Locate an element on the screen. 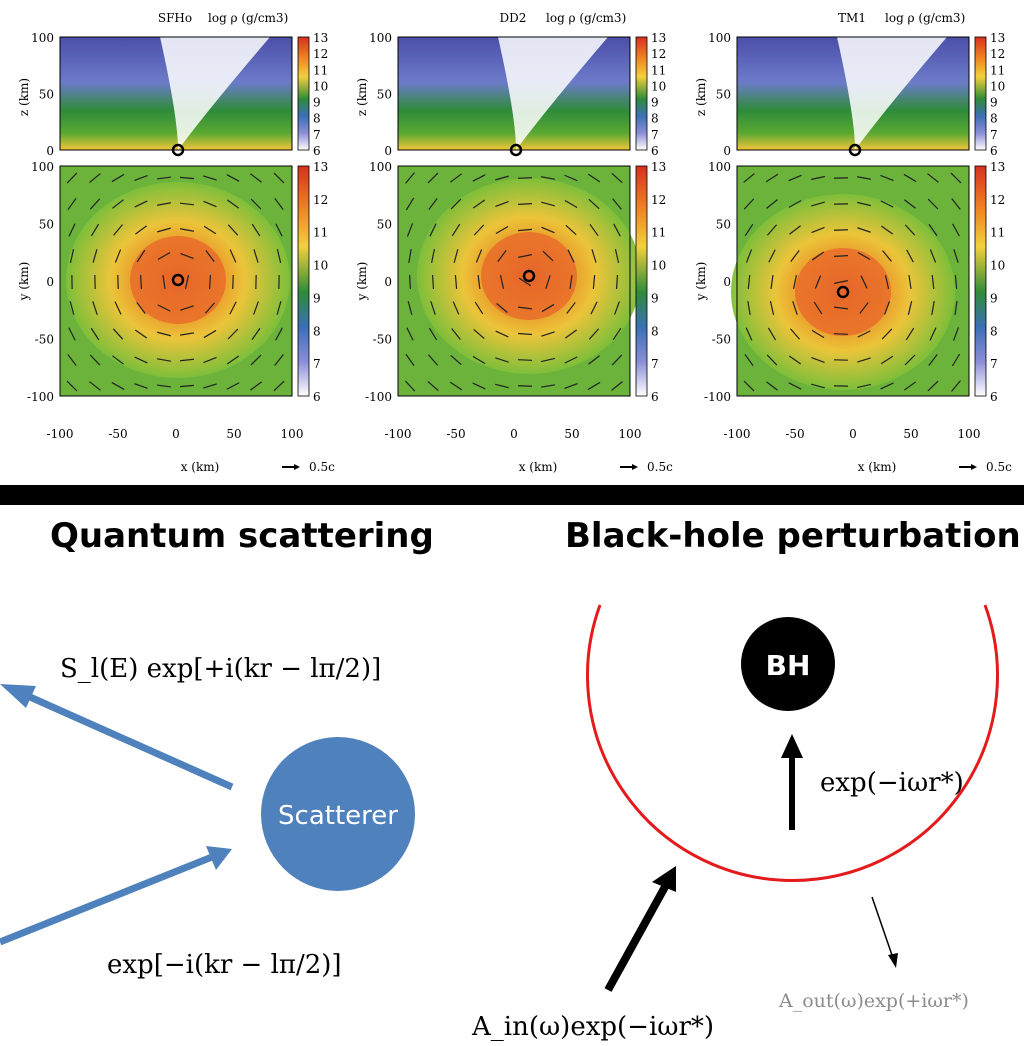 The width and height of the screenshot is (1024, 1046). colorbar-bottom-tick-TM1: 11 is located at coordinates (997, 233).